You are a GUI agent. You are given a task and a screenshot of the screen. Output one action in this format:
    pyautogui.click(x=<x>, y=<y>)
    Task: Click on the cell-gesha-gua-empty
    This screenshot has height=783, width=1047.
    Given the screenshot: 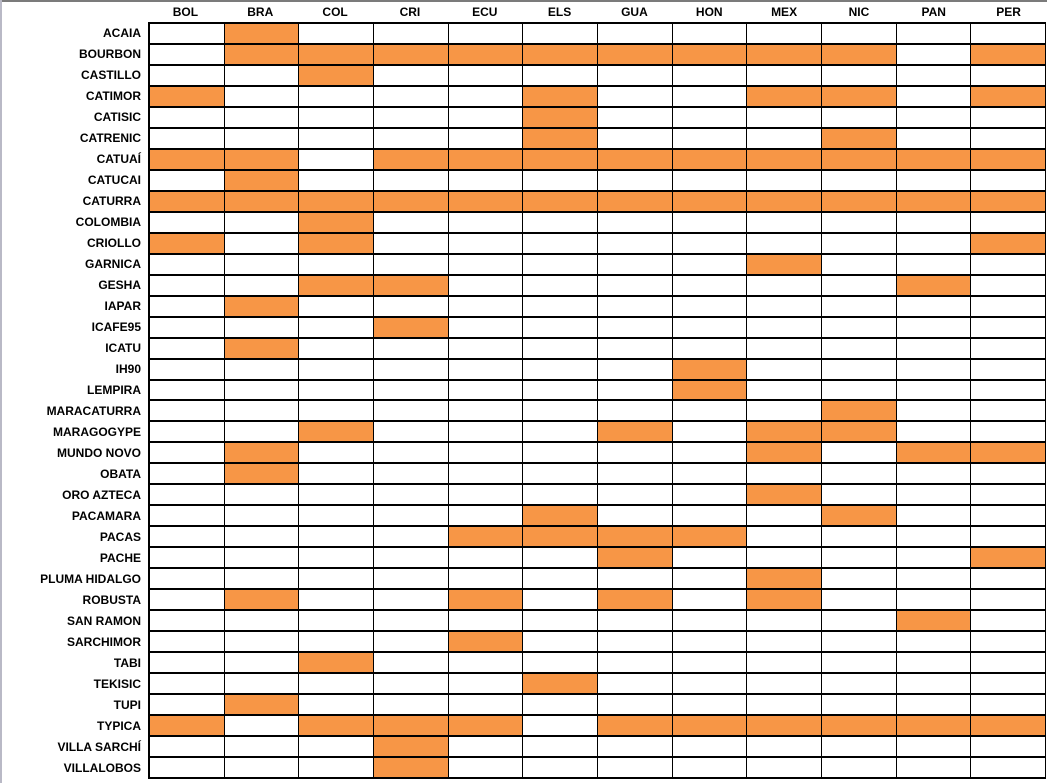 What is the action you would take?
    pyautogui.click(x=635, y=286)
    